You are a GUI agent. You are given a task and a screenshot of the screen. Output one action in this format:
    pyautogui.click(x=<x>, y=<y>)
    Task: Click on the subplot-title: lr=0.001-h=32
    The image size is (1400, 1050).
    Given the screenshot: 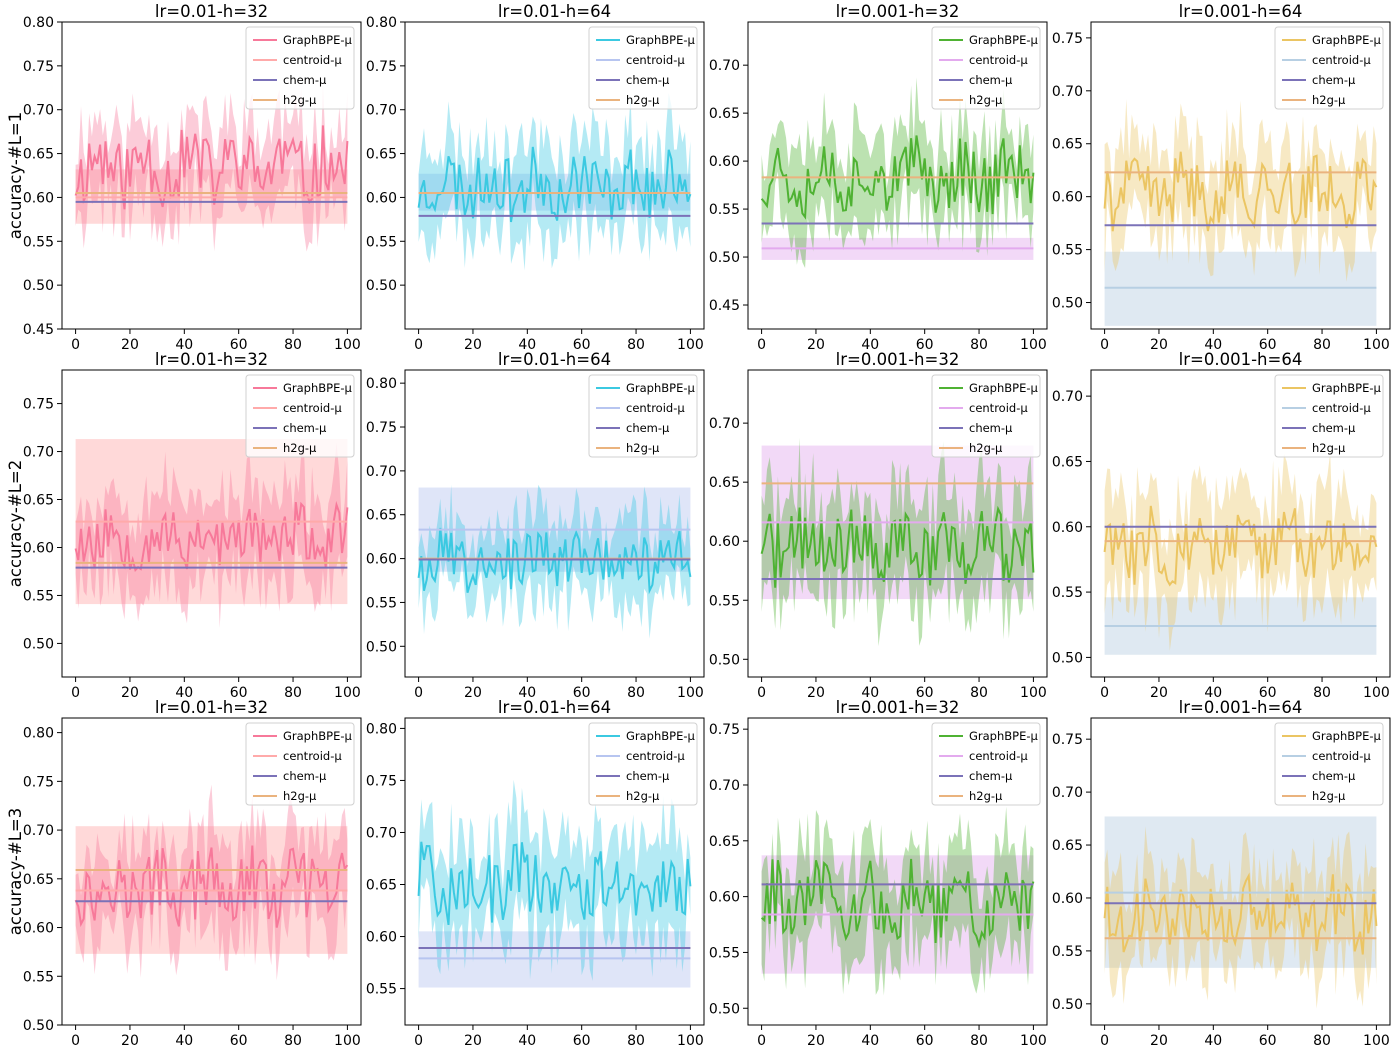 What is the action you would take?
    pyautogui.click(x=898, y=359)
    